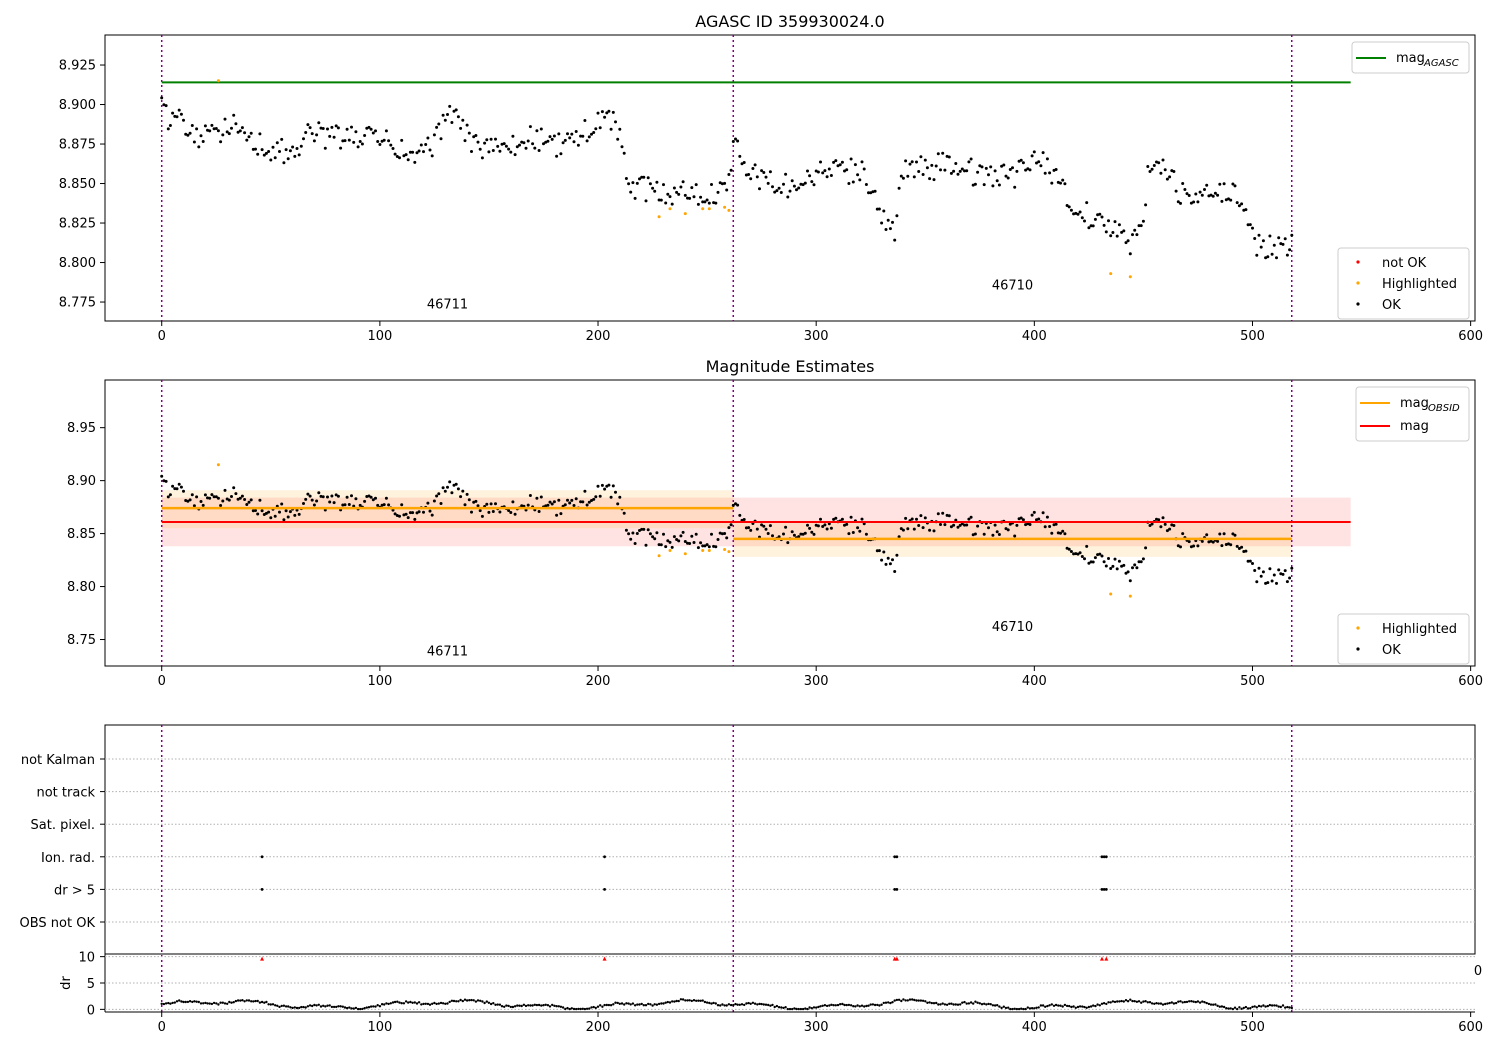  I want to click on x-tick-label: 500, so click(1252, 681).